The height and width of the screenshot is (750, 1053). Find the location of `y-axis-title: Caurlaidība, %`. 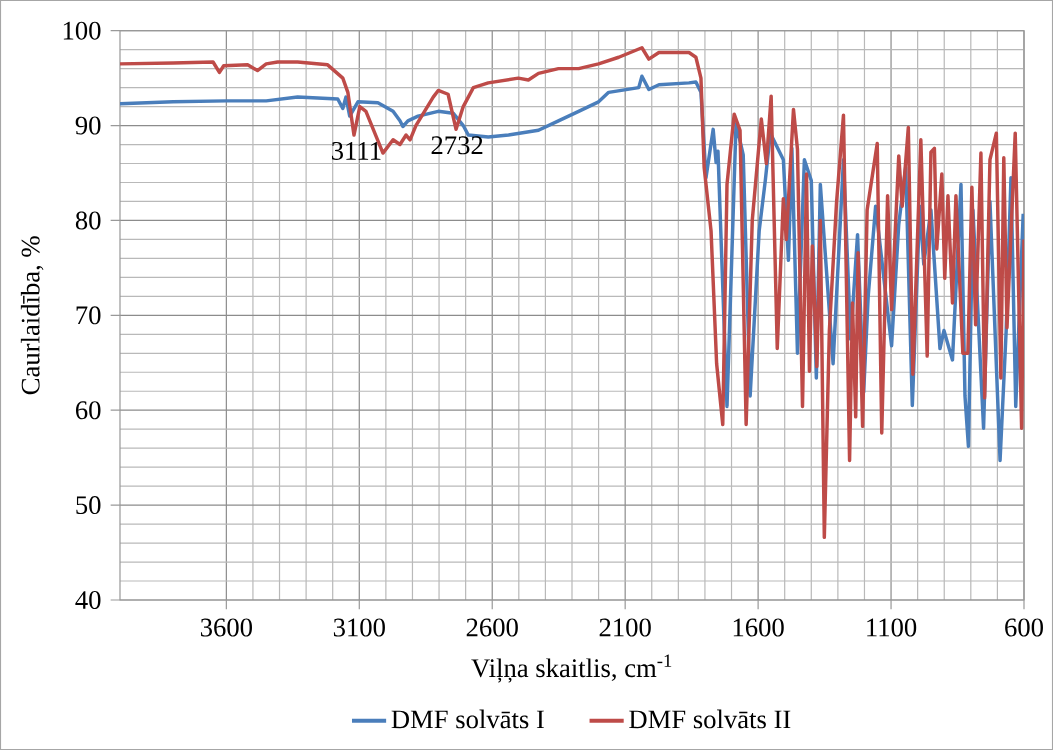

y-axis-title: Caurlaidība, % is located at coordinates (32, 315).